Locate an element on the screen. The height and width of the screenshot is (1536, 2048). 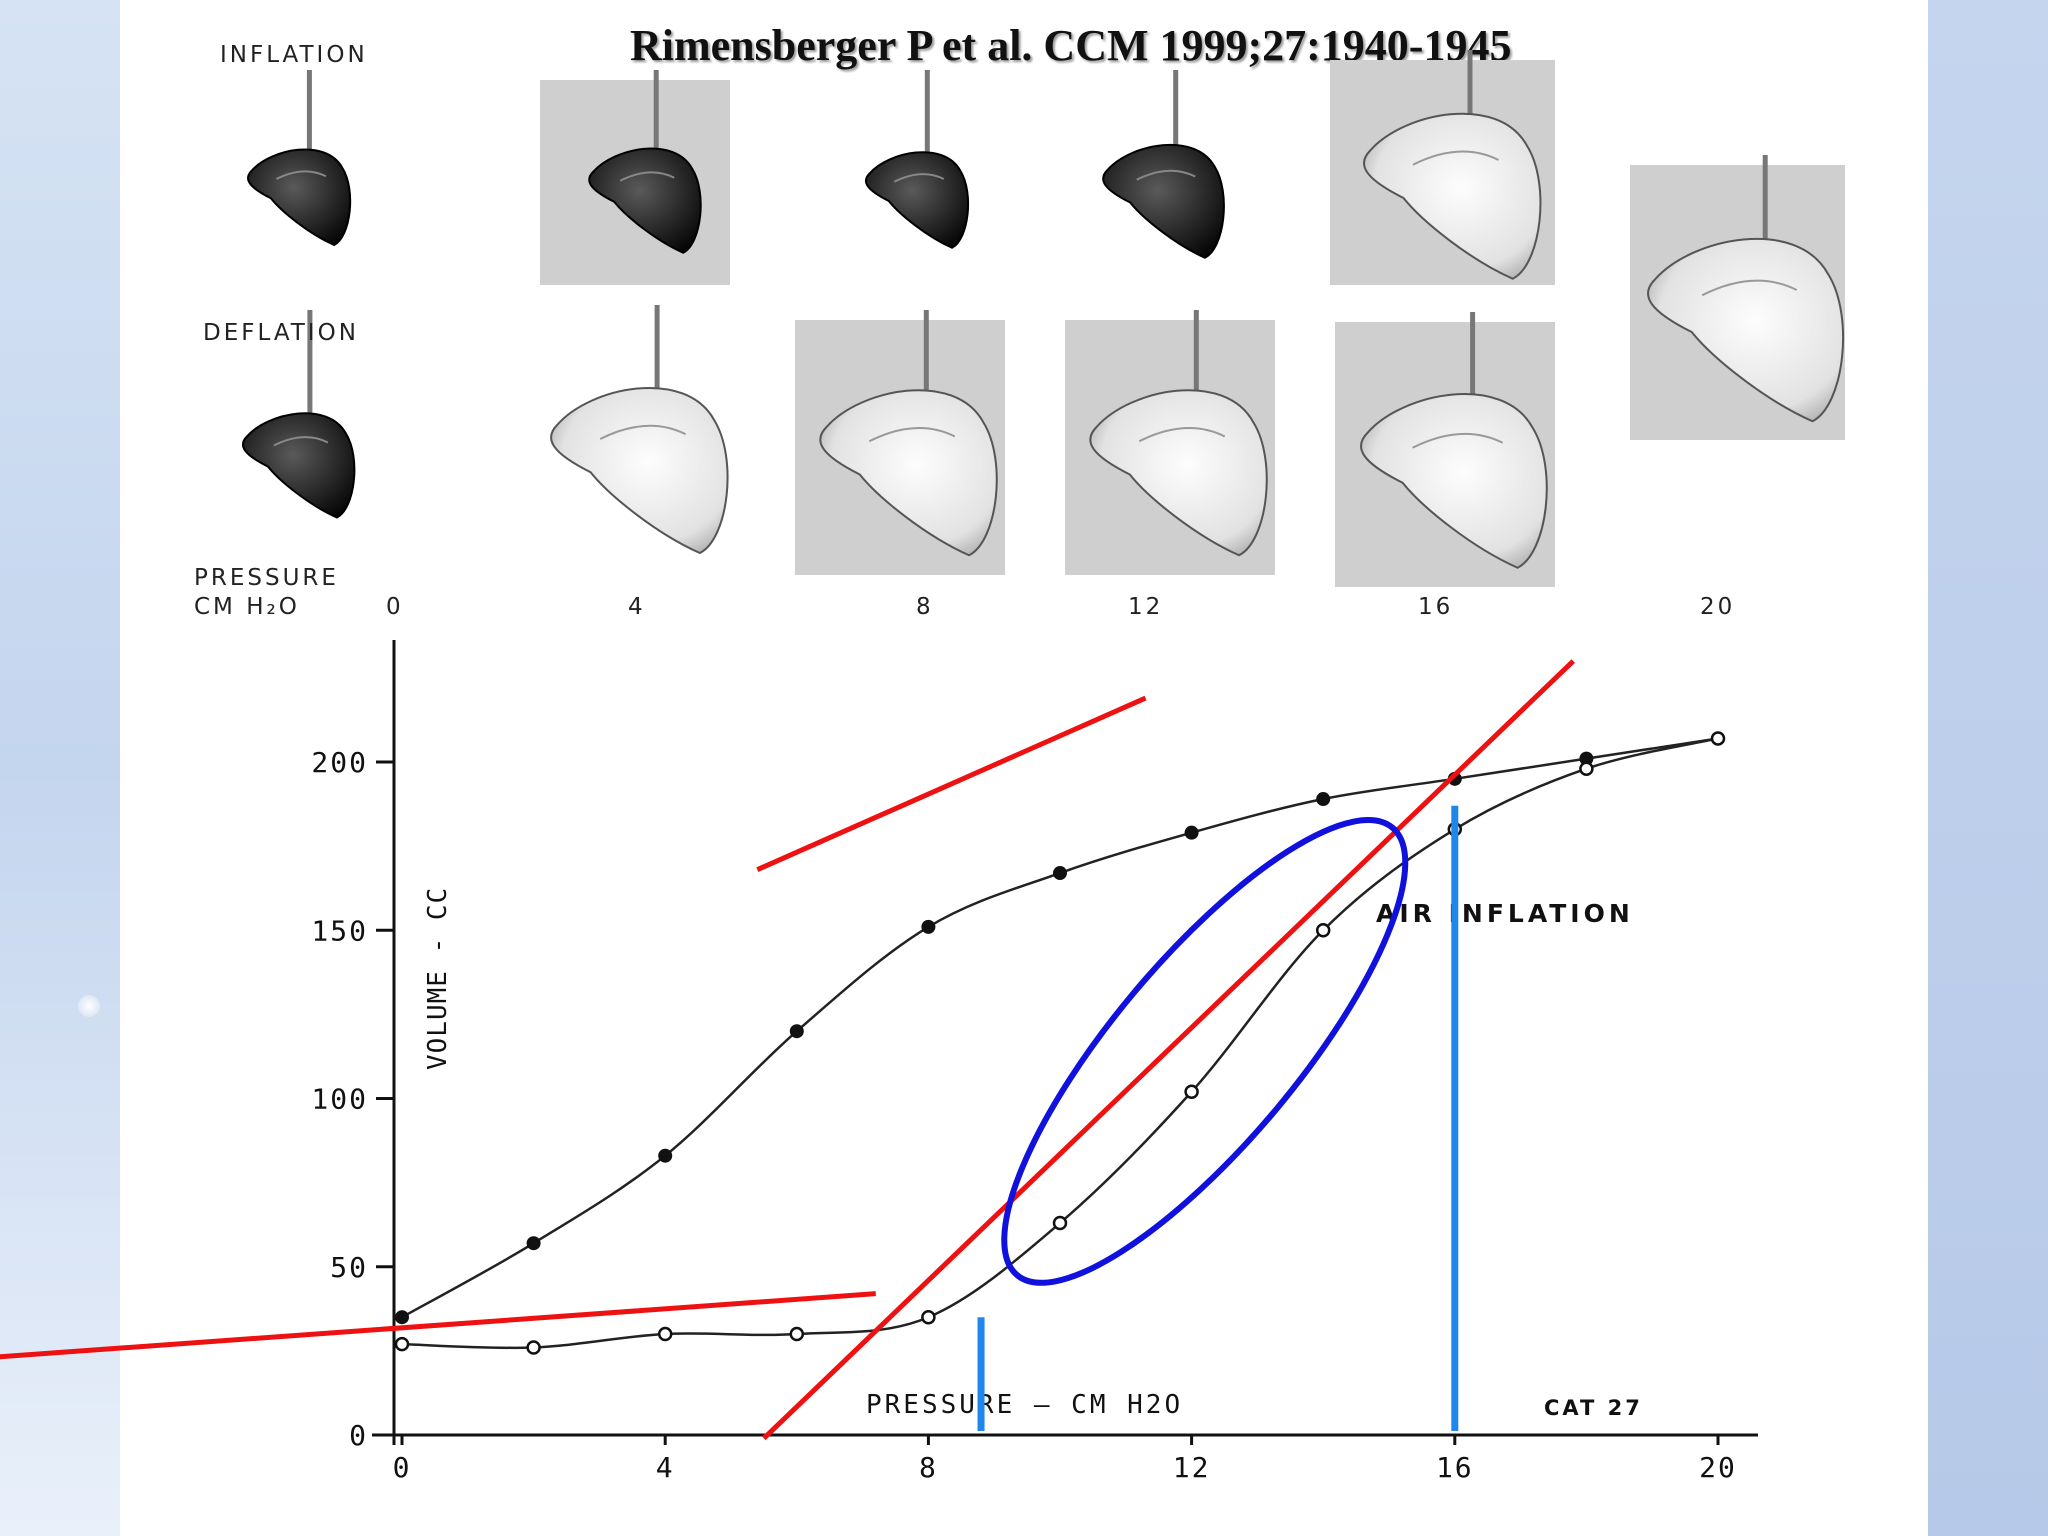
x-tick-label-4: 4 is located at coordinates (665, 1467).